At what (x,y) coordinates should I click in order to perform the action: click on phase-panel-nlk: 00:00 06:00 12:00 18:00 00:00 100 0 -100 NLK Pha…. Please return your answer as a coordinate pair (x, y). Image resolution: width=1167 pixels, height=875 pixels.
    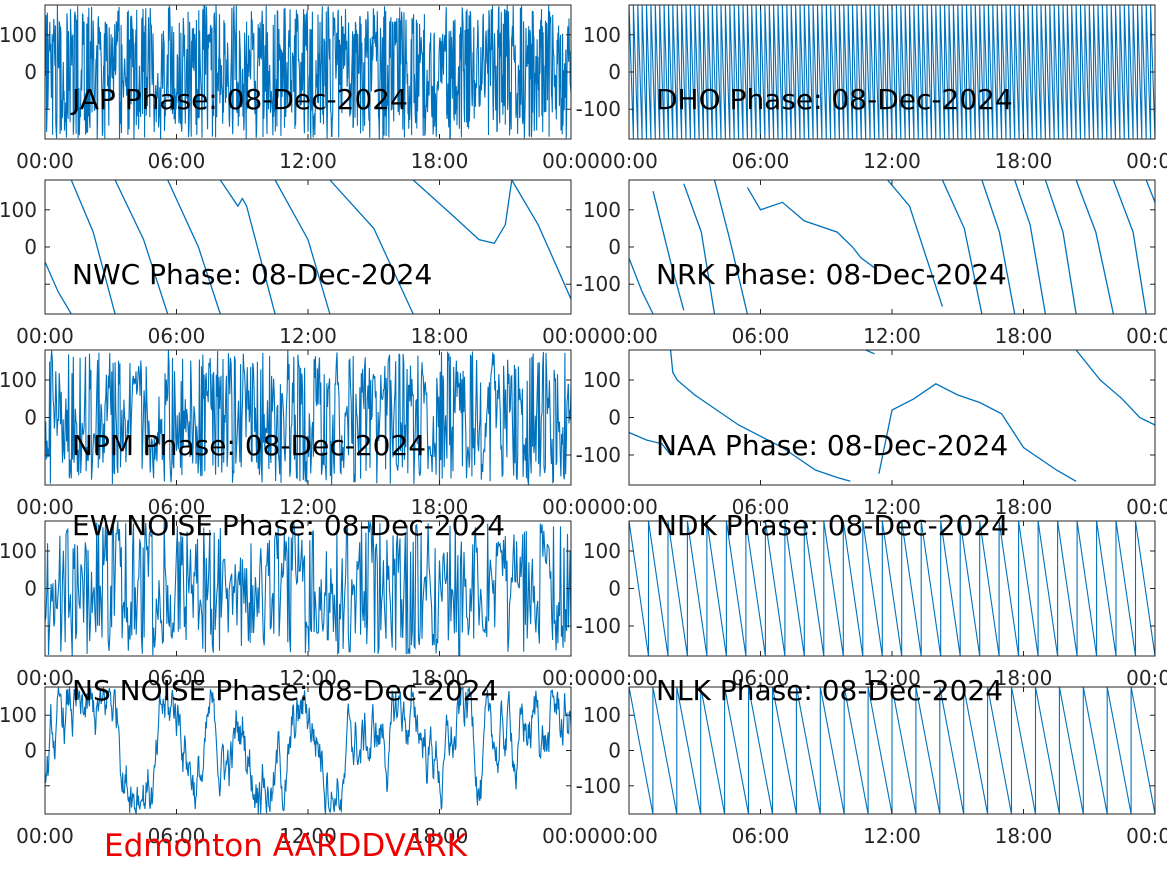
    Looking at the image, I should click on (871, 761).